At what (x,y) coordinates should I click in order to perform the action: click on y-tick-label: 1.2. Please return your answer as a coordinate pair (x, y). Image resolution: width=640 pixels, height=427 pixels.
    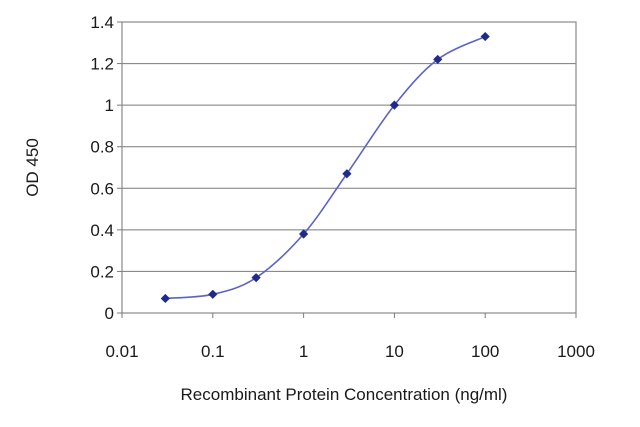
    Looking at the image, I should click on (102, 64).